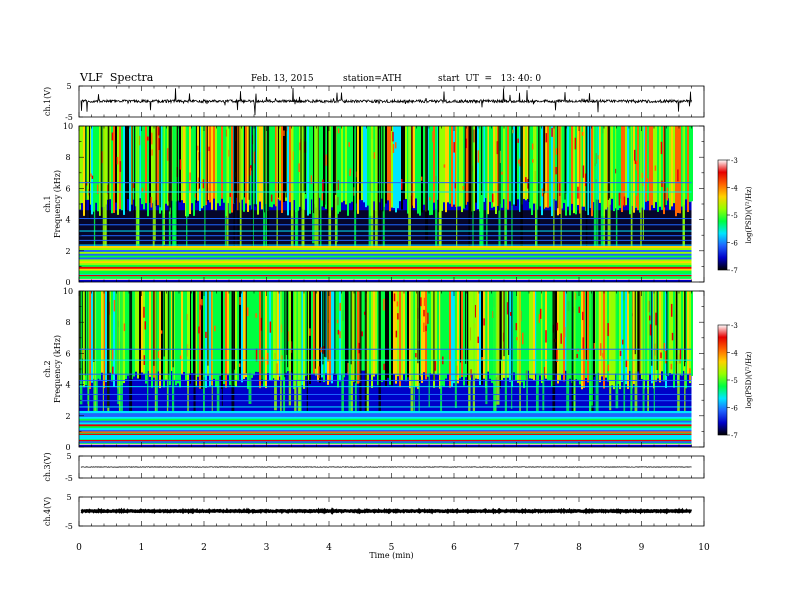 This screenshot has height=612, width=792. What do you see at coordinates (734, 244) in the screenshot?
I see `spec1-colorbar-tick-label: -6` at bounding box center [734, 244].